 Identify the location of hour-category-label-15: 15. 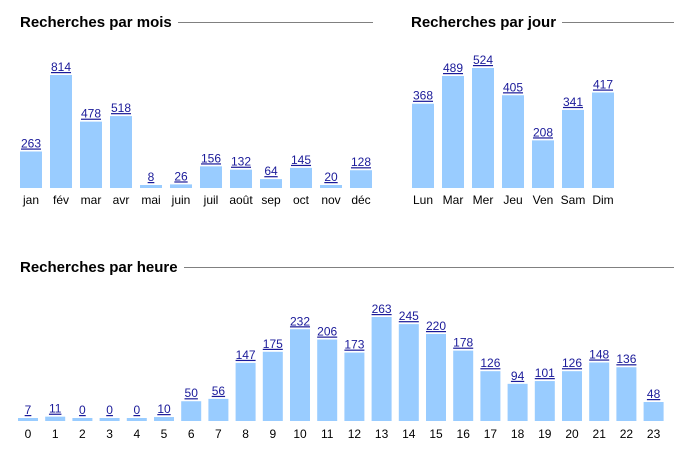
(436, 434).